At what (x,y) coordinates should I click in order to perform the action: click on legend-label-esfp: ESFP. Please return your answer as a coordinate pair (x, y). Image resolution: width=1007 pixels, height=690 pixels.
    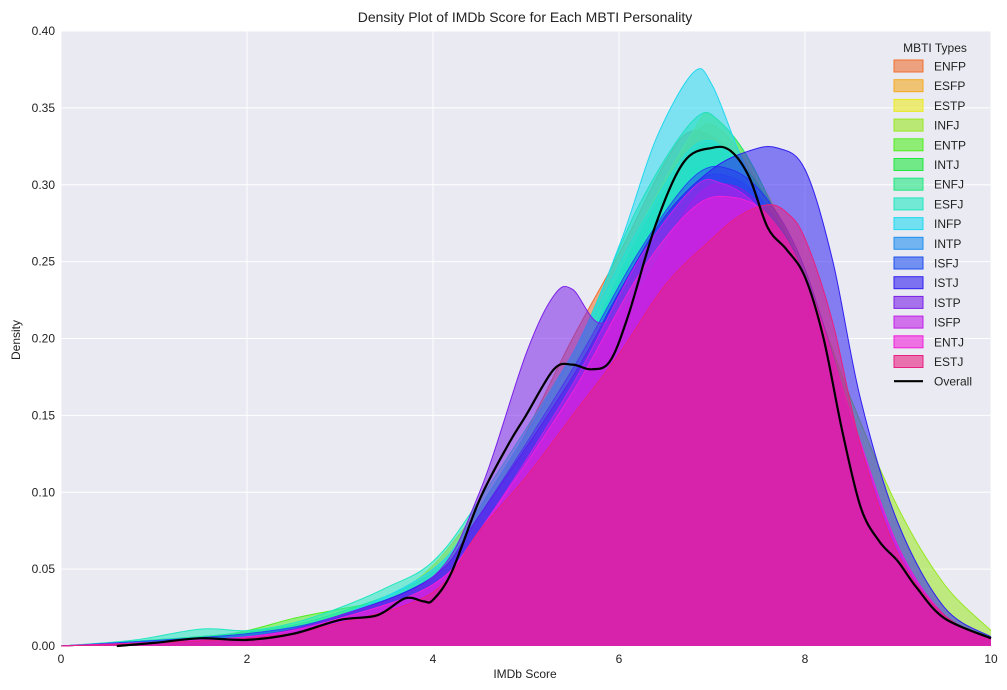
    Looking at the image, I should click on (949, 86).